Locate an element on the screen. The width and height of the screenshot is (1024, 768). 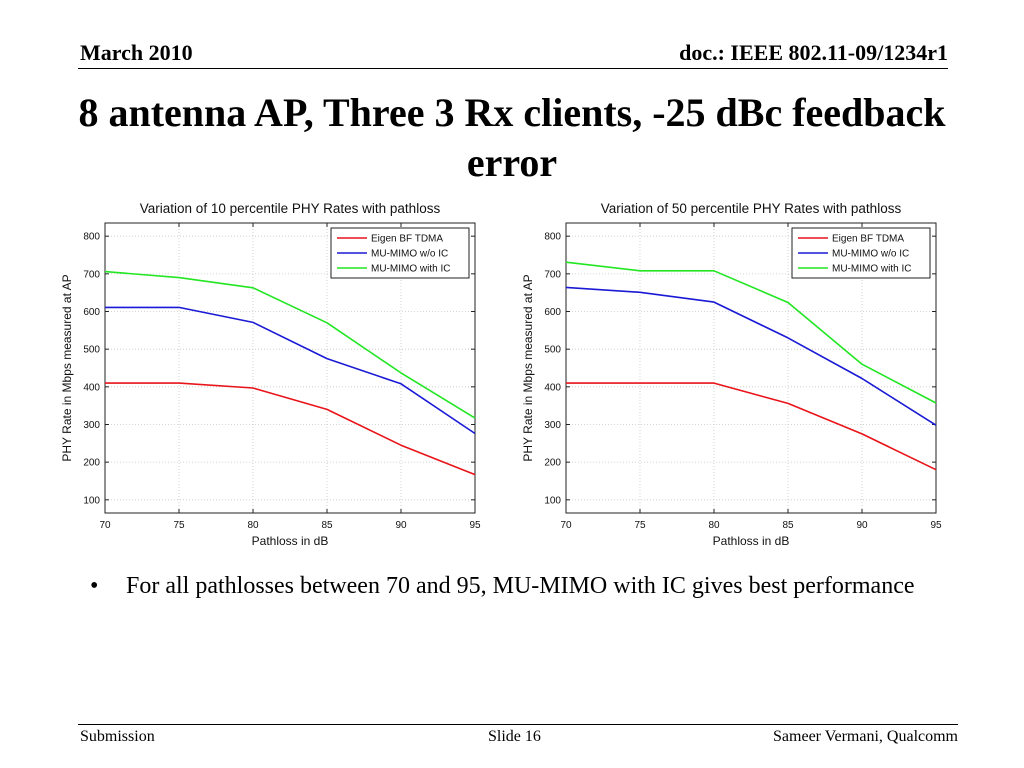
header-divider is located at coordinates (513, 68).